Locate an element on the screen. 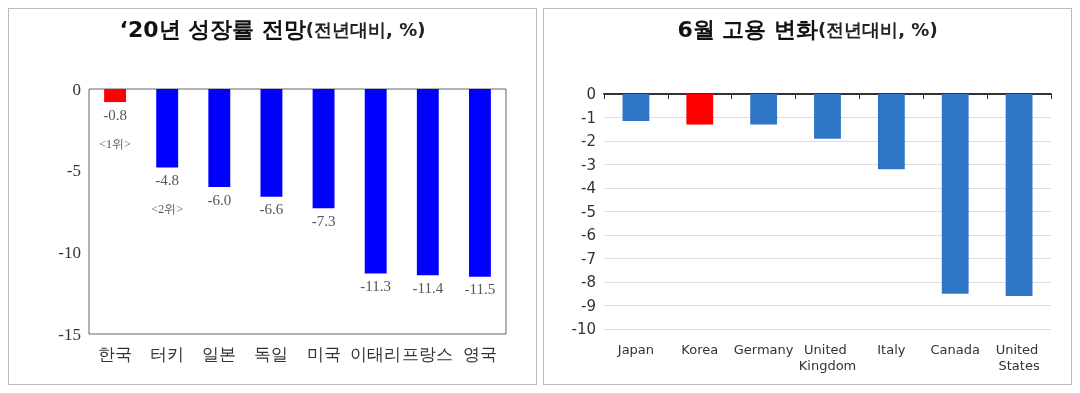  x-tick-label: 일본 is located at coordinates (219, 354).